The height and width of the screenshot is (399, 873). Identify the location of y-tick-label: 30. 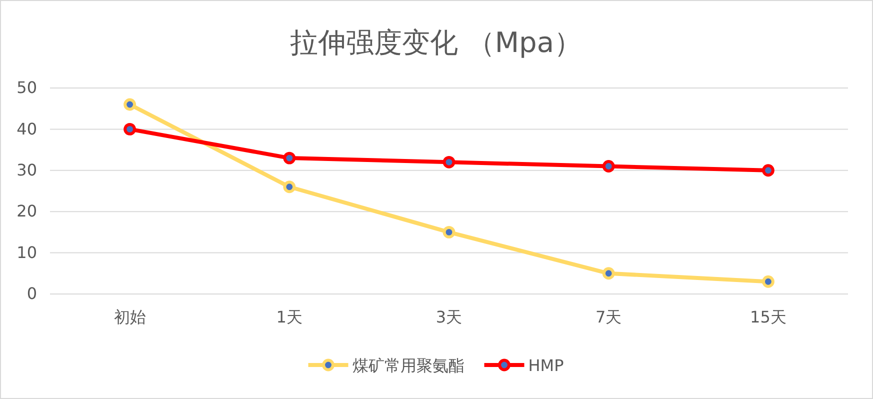
(26, 170).